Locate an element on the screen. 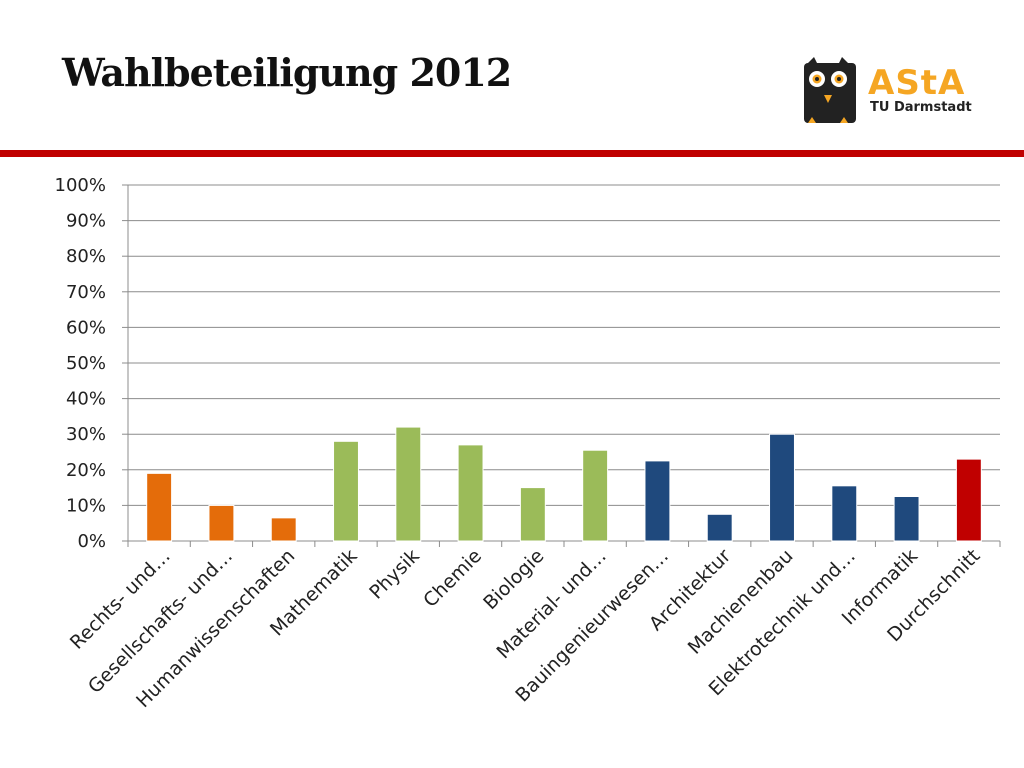 This screenshot has height=768, width=1024. y-tick-label: 20% is located at coordinates (86, 470).